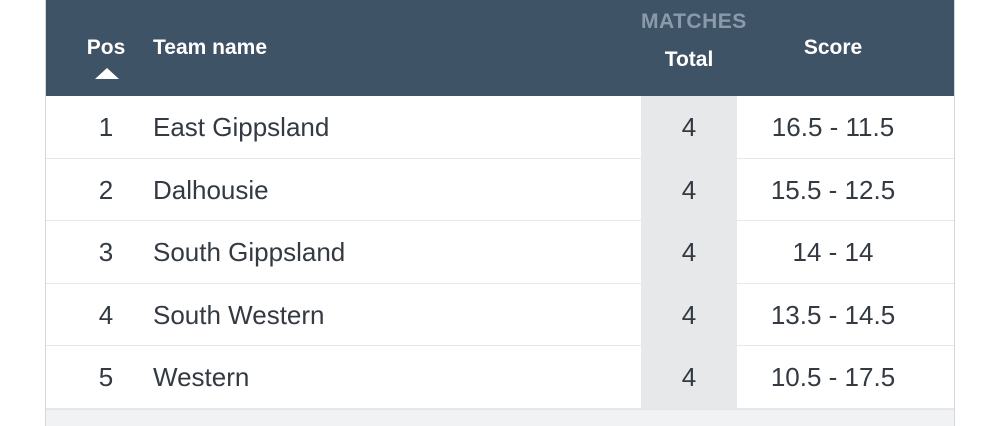 The width and height of the screenshot is (1000, 426). Describe the element at coordinates (500, 314) in the screenshot. I see `table-row: 4 South Western 4 13.5 - 14.5` at that location.